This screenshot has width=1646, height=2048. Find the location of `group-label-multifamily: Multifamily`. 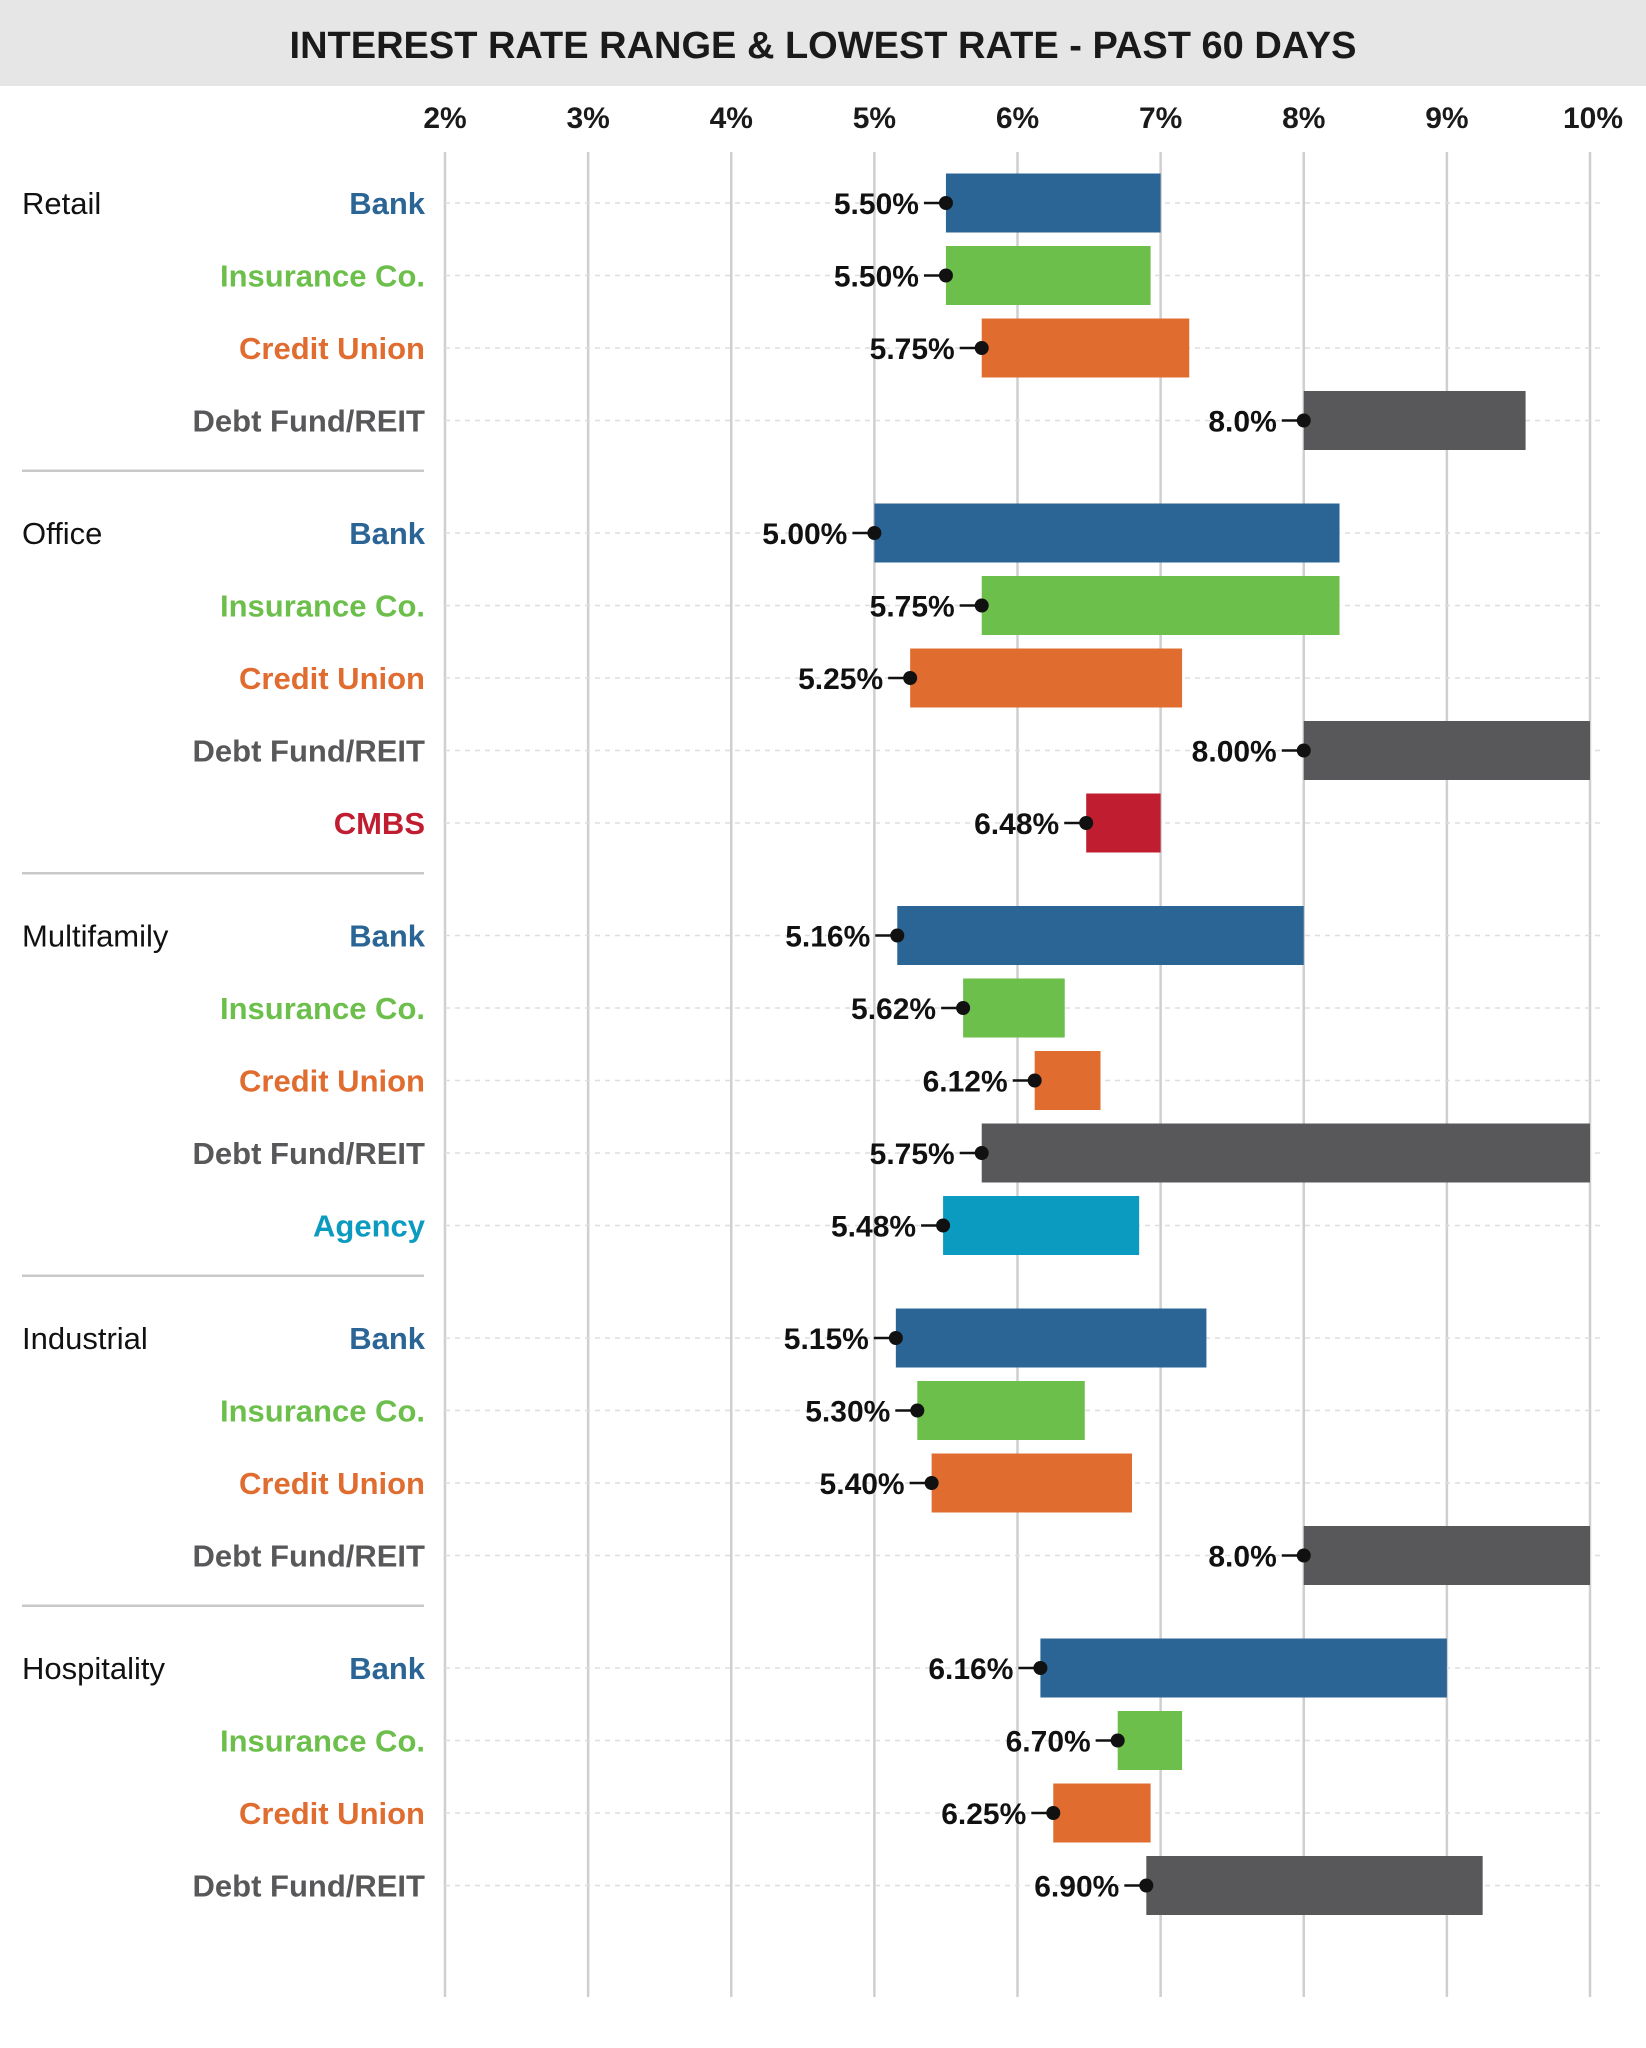

group-label-multifamily: Multifamily is located at coordinates (95, 936).